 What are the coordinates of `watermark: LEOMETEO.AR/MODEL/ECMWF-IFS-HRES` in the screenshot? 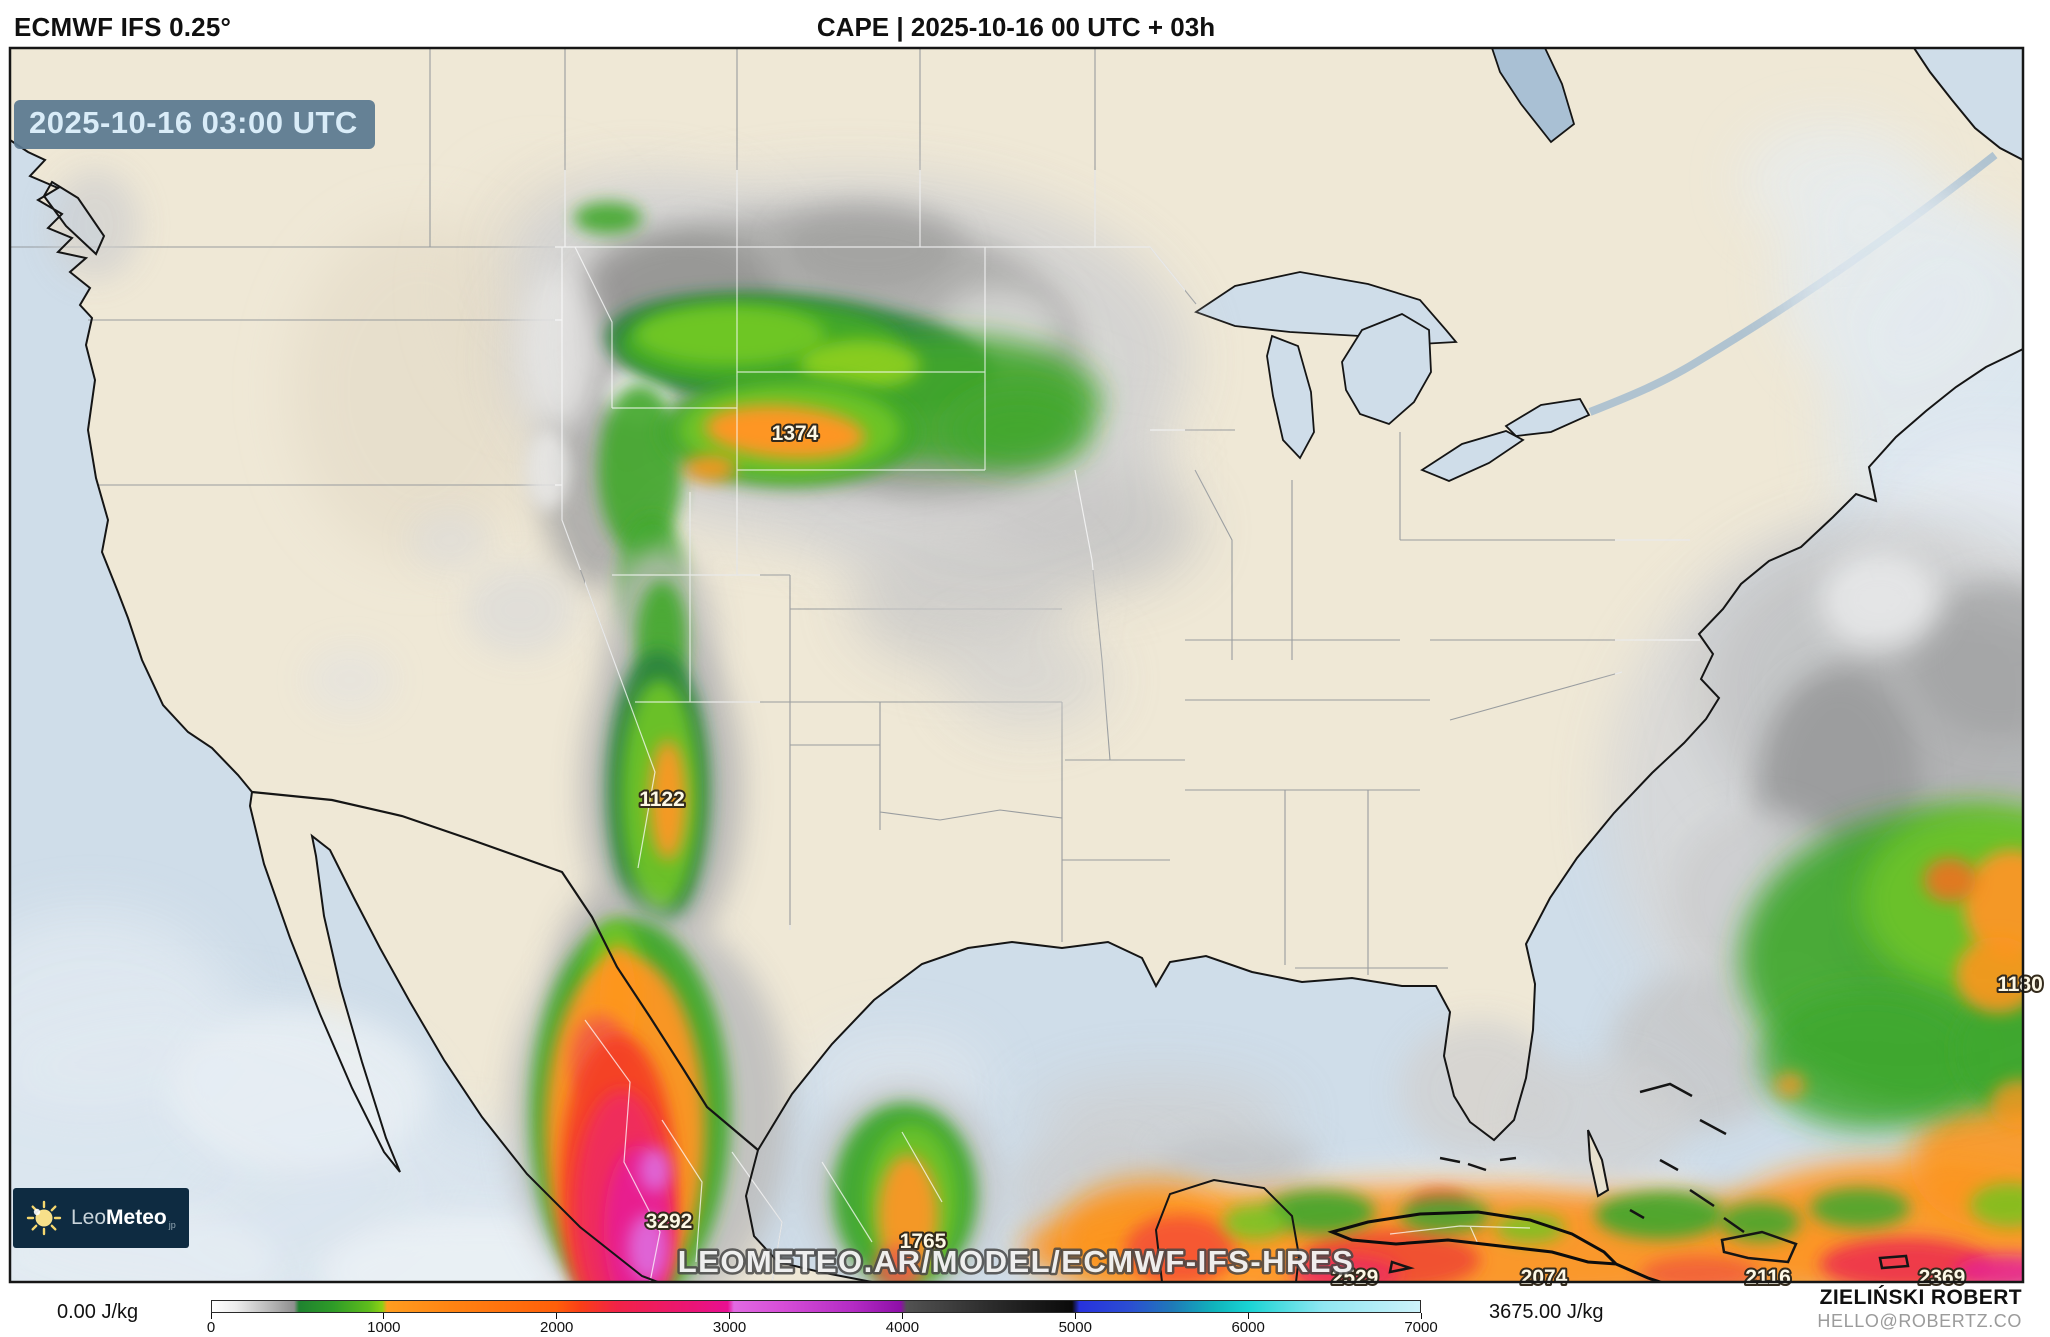 It's located at (1016, 1261).